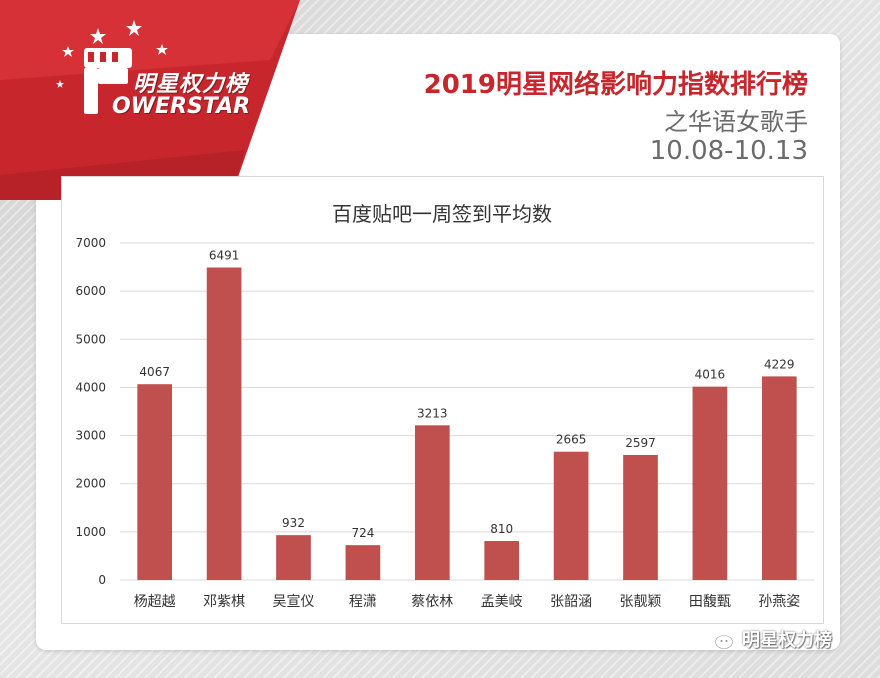  What do you see at coordinates (779, 602) in the screenshot?
I see `x-tick-label: 孙燕姿` at bounding box center [779, 602].